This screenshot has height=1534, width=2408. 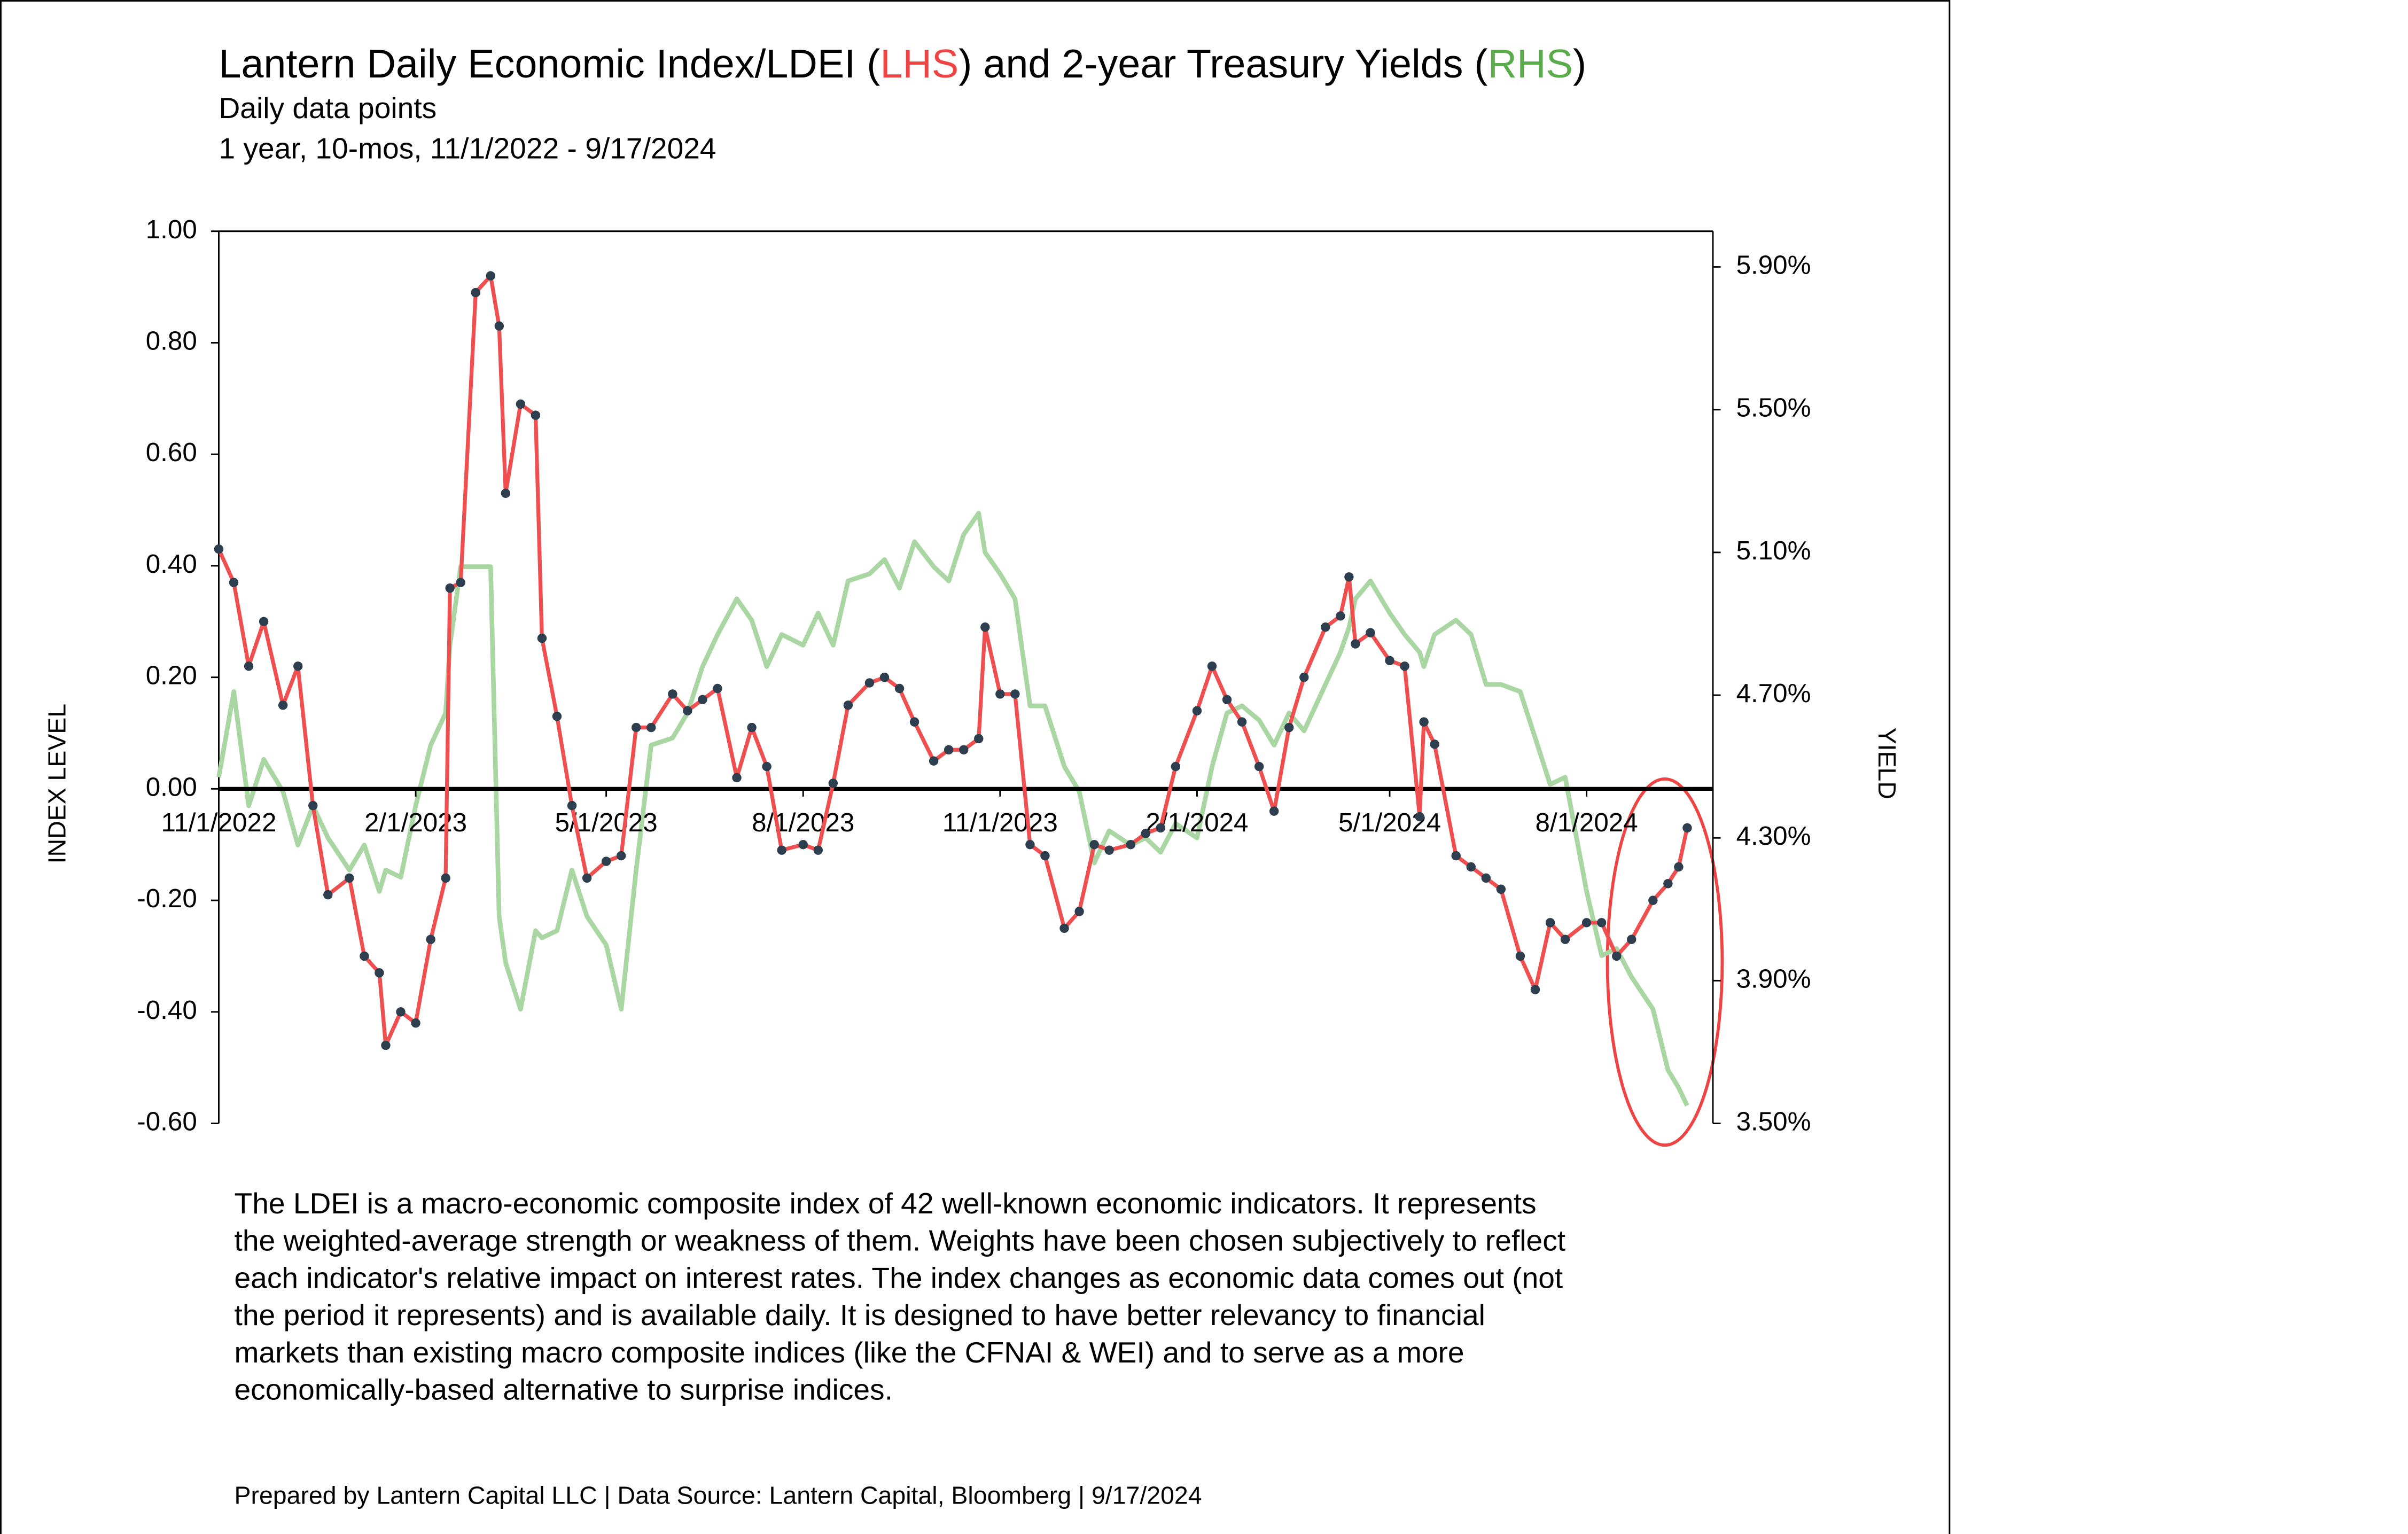 I want to click on x-tick-label: 11/1/2023, so click(x=1000, y=823).